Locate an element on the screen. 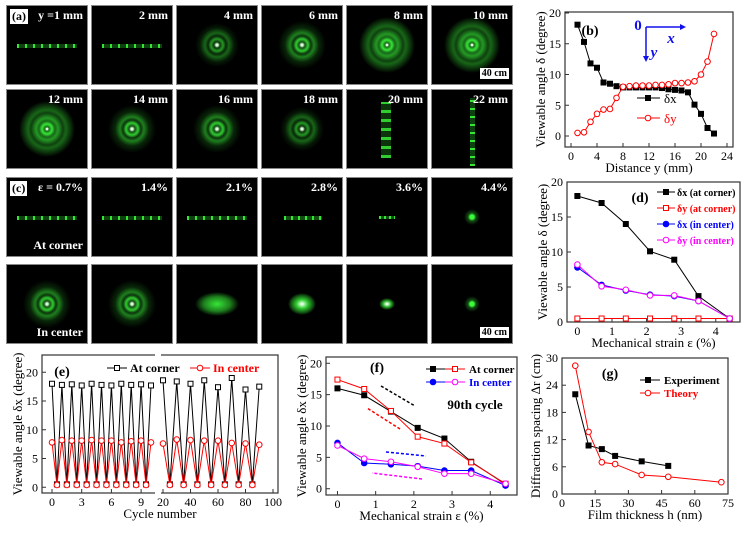 This screenshot has height=533, width=748. x-tick-label: 4 is located at coordinates (716, 331).